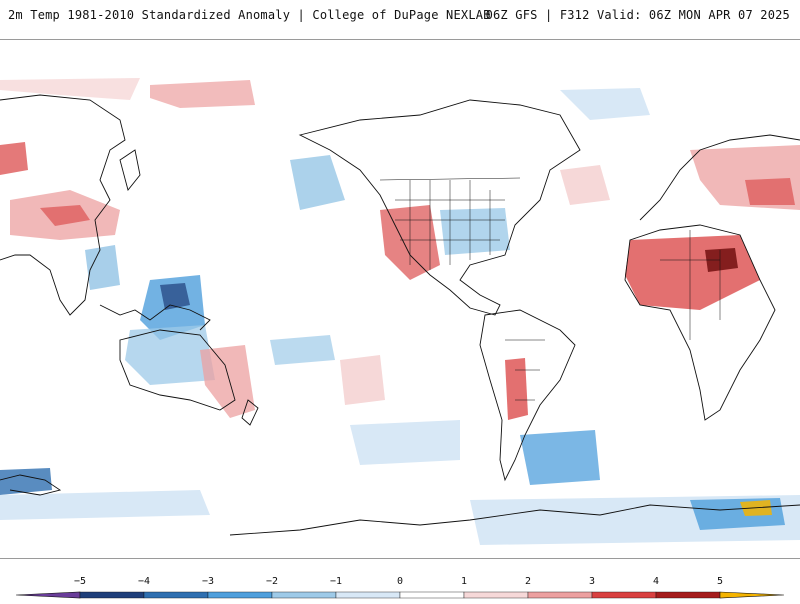 The height and width of the screenshot is (604, 800). Describe the element at coordinates (208, 581) in the screenshot. I see `colorbar-tick-label: −3` at that location.